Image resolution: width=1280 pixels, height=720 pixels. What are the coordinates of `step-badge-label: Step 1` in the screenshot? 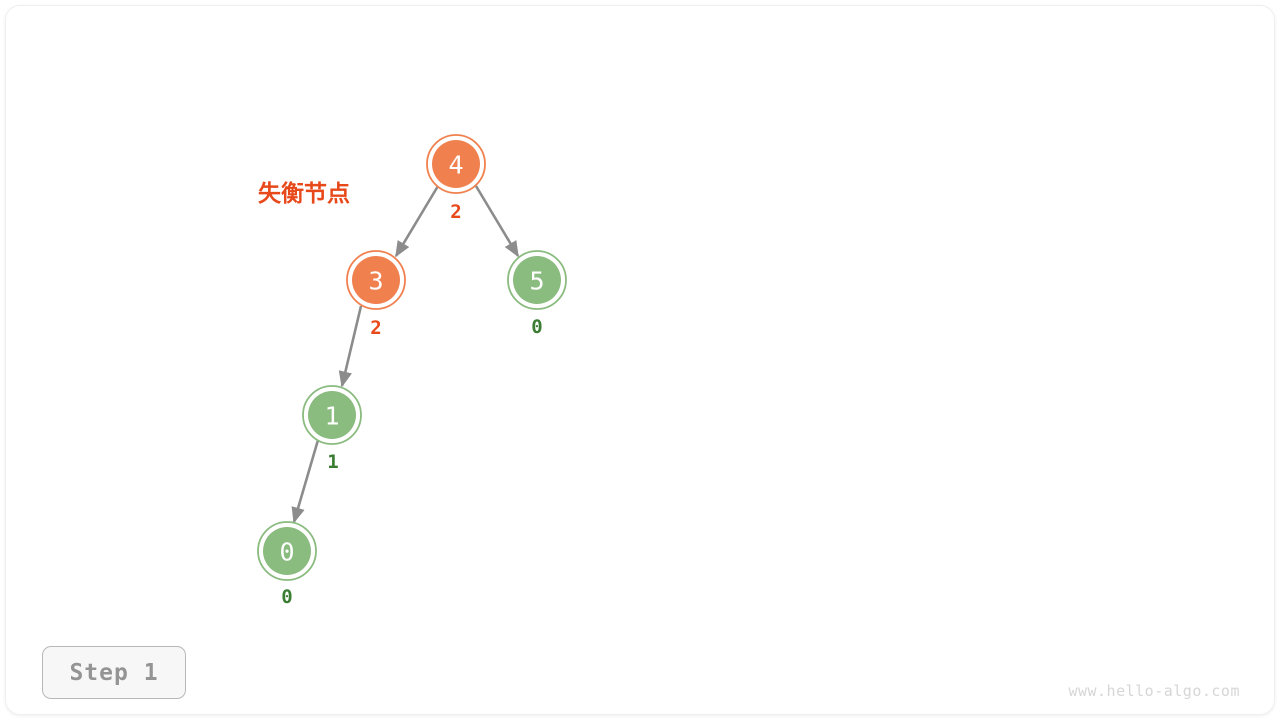 It's located at (114, 672).